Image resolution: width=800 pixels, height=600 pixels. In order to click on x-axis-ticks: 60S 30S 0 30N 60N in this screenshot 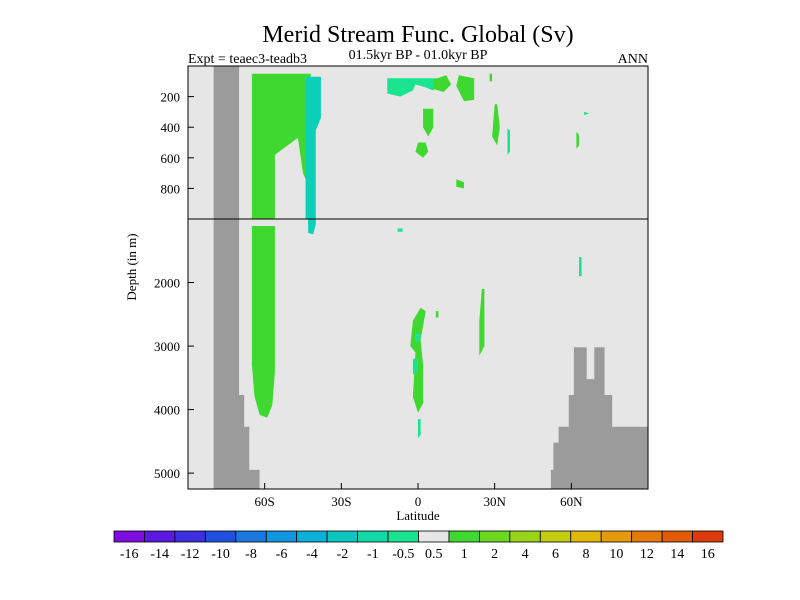, I will do `click(419, 496)`.